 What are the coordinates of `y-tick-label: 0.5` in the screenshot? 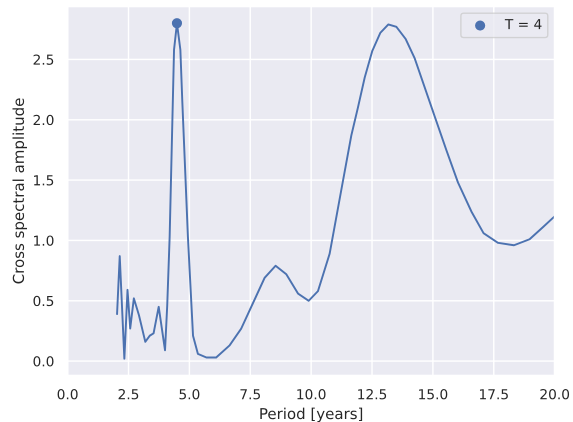 It's located at (43, 301).